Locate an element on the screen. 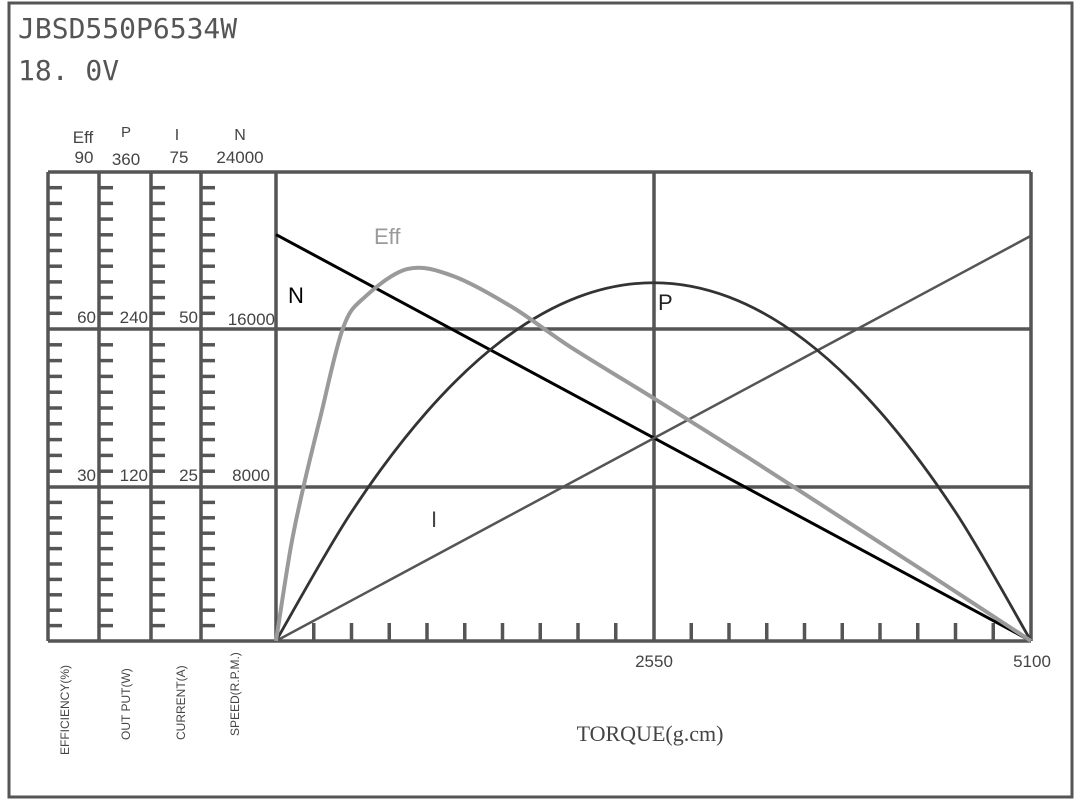  x-tick-2550: 2550 is located at coordinates (654, 661).